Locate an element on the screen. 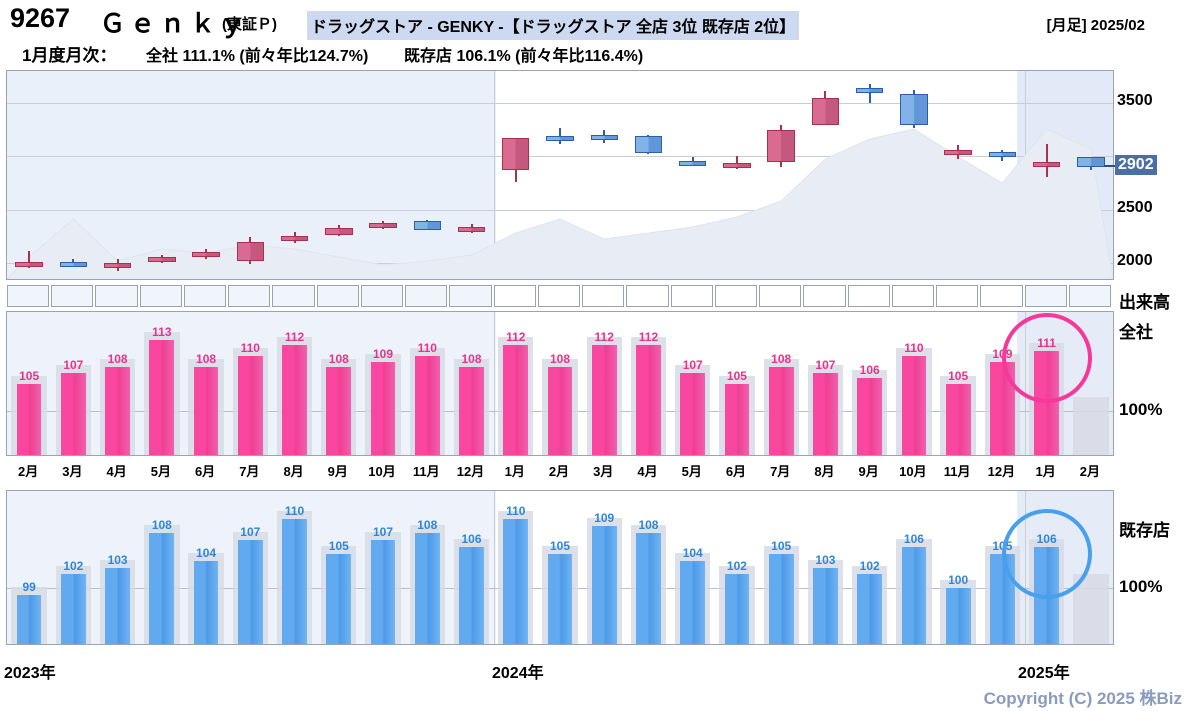 This screenshot has height=711, width=1200. bar-value-label: 108 is located at coordinates (117, 359).